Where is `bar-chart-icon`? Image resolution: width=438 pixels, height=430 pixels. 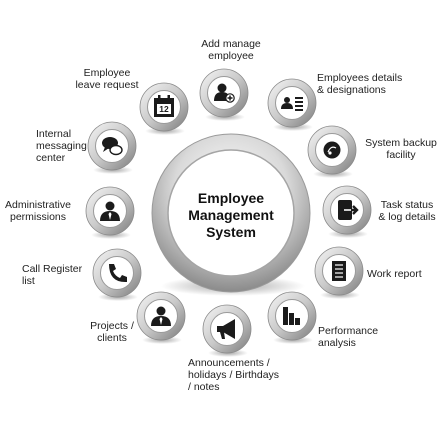
bar-chart-icon is located at coordinates (291, 316).